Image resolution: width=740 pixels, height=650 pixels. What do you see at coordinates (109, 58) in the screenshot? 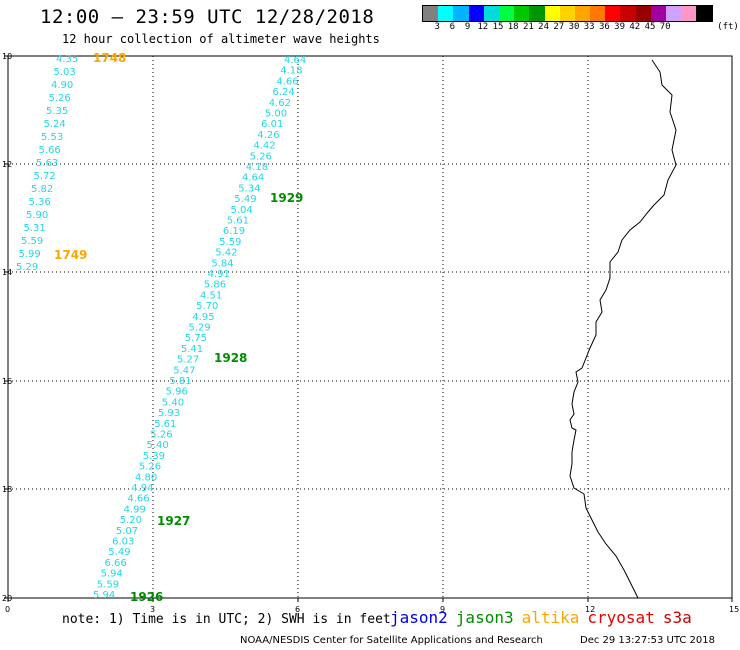
I see `pass-number: 1748` at bounding box center [109, 58].